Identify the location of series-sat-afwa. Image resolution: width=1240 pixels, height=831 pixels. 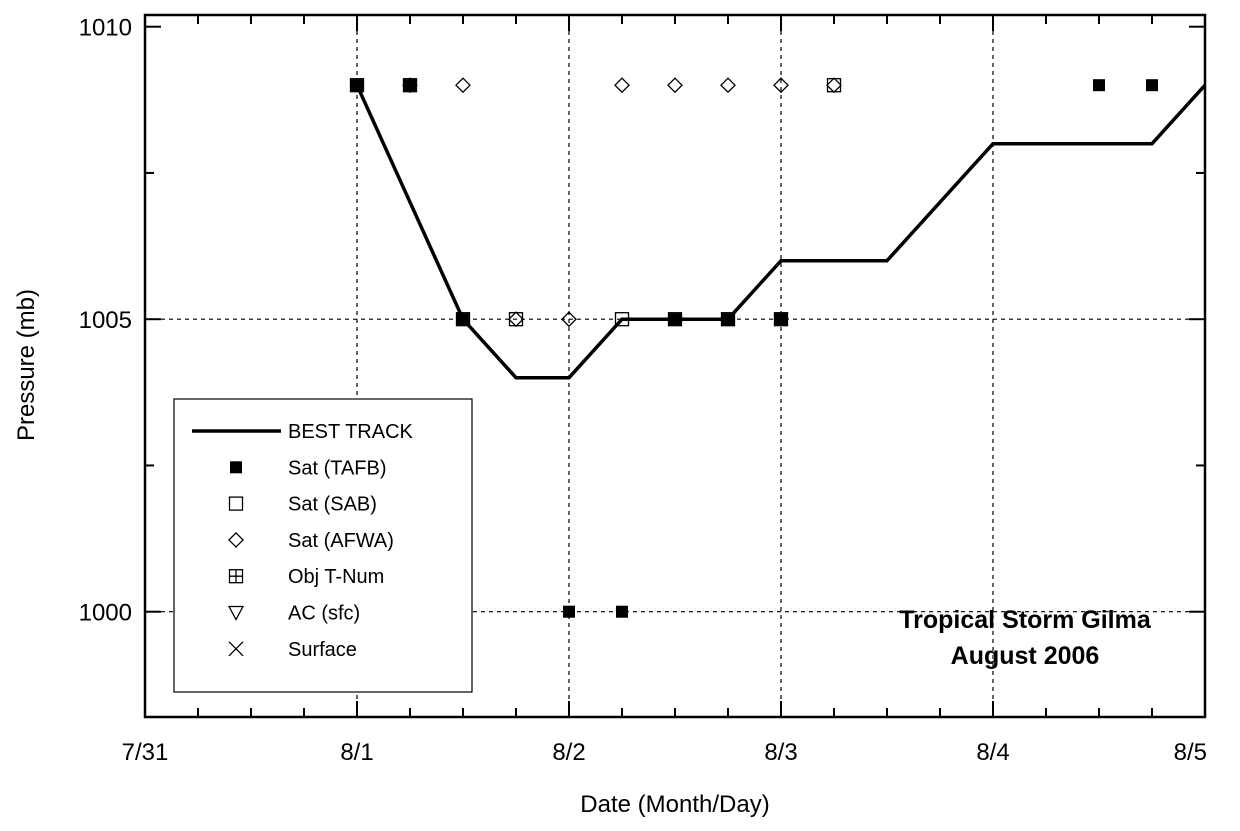
(622, 202).